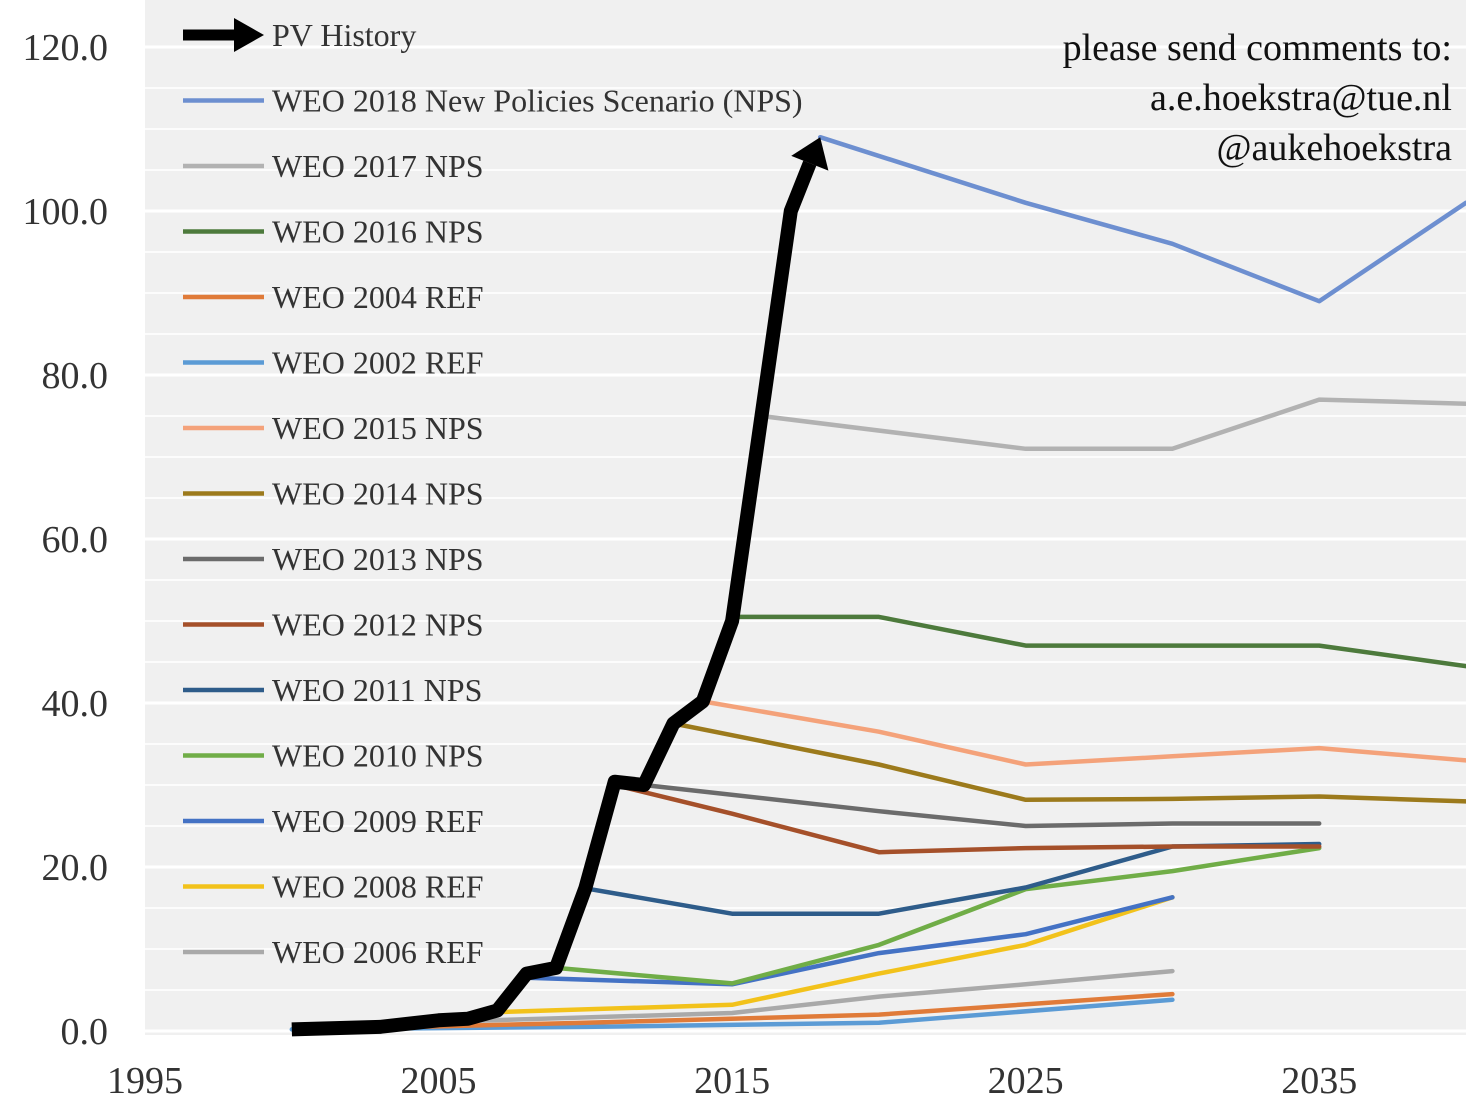 The width and height of the screenshot is (1466, 1099). I want to click on y-tick-label: 60.0, so click(75, 540).